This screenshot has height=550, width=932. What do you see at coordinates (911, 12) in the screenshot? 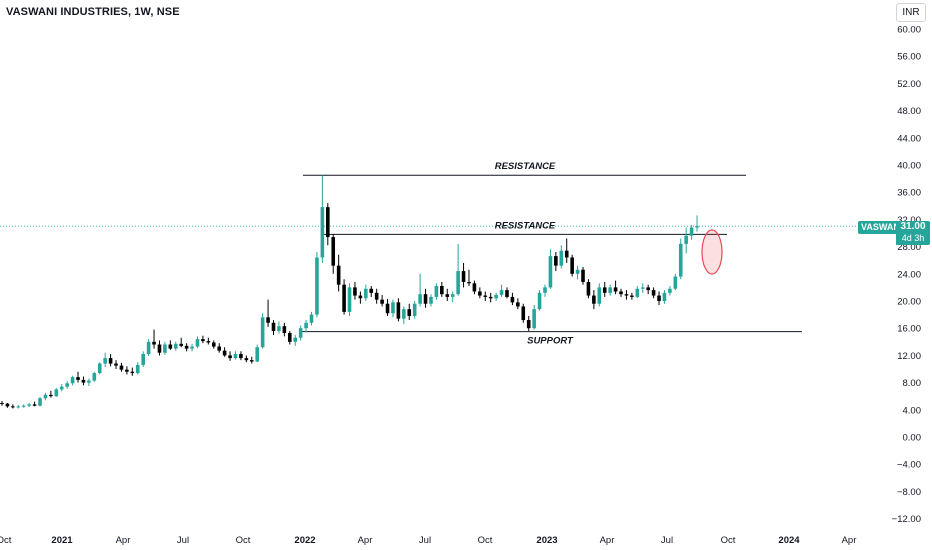
I see `currency-button: INR` at bounding box center [911, 12].